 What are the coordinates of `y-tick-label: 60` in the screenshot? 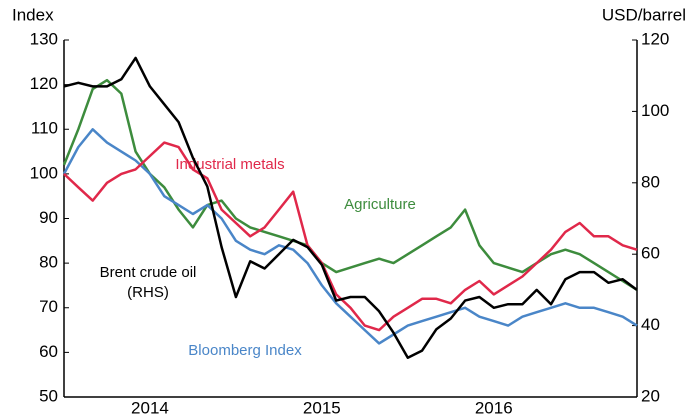 It's located at (48, 351).